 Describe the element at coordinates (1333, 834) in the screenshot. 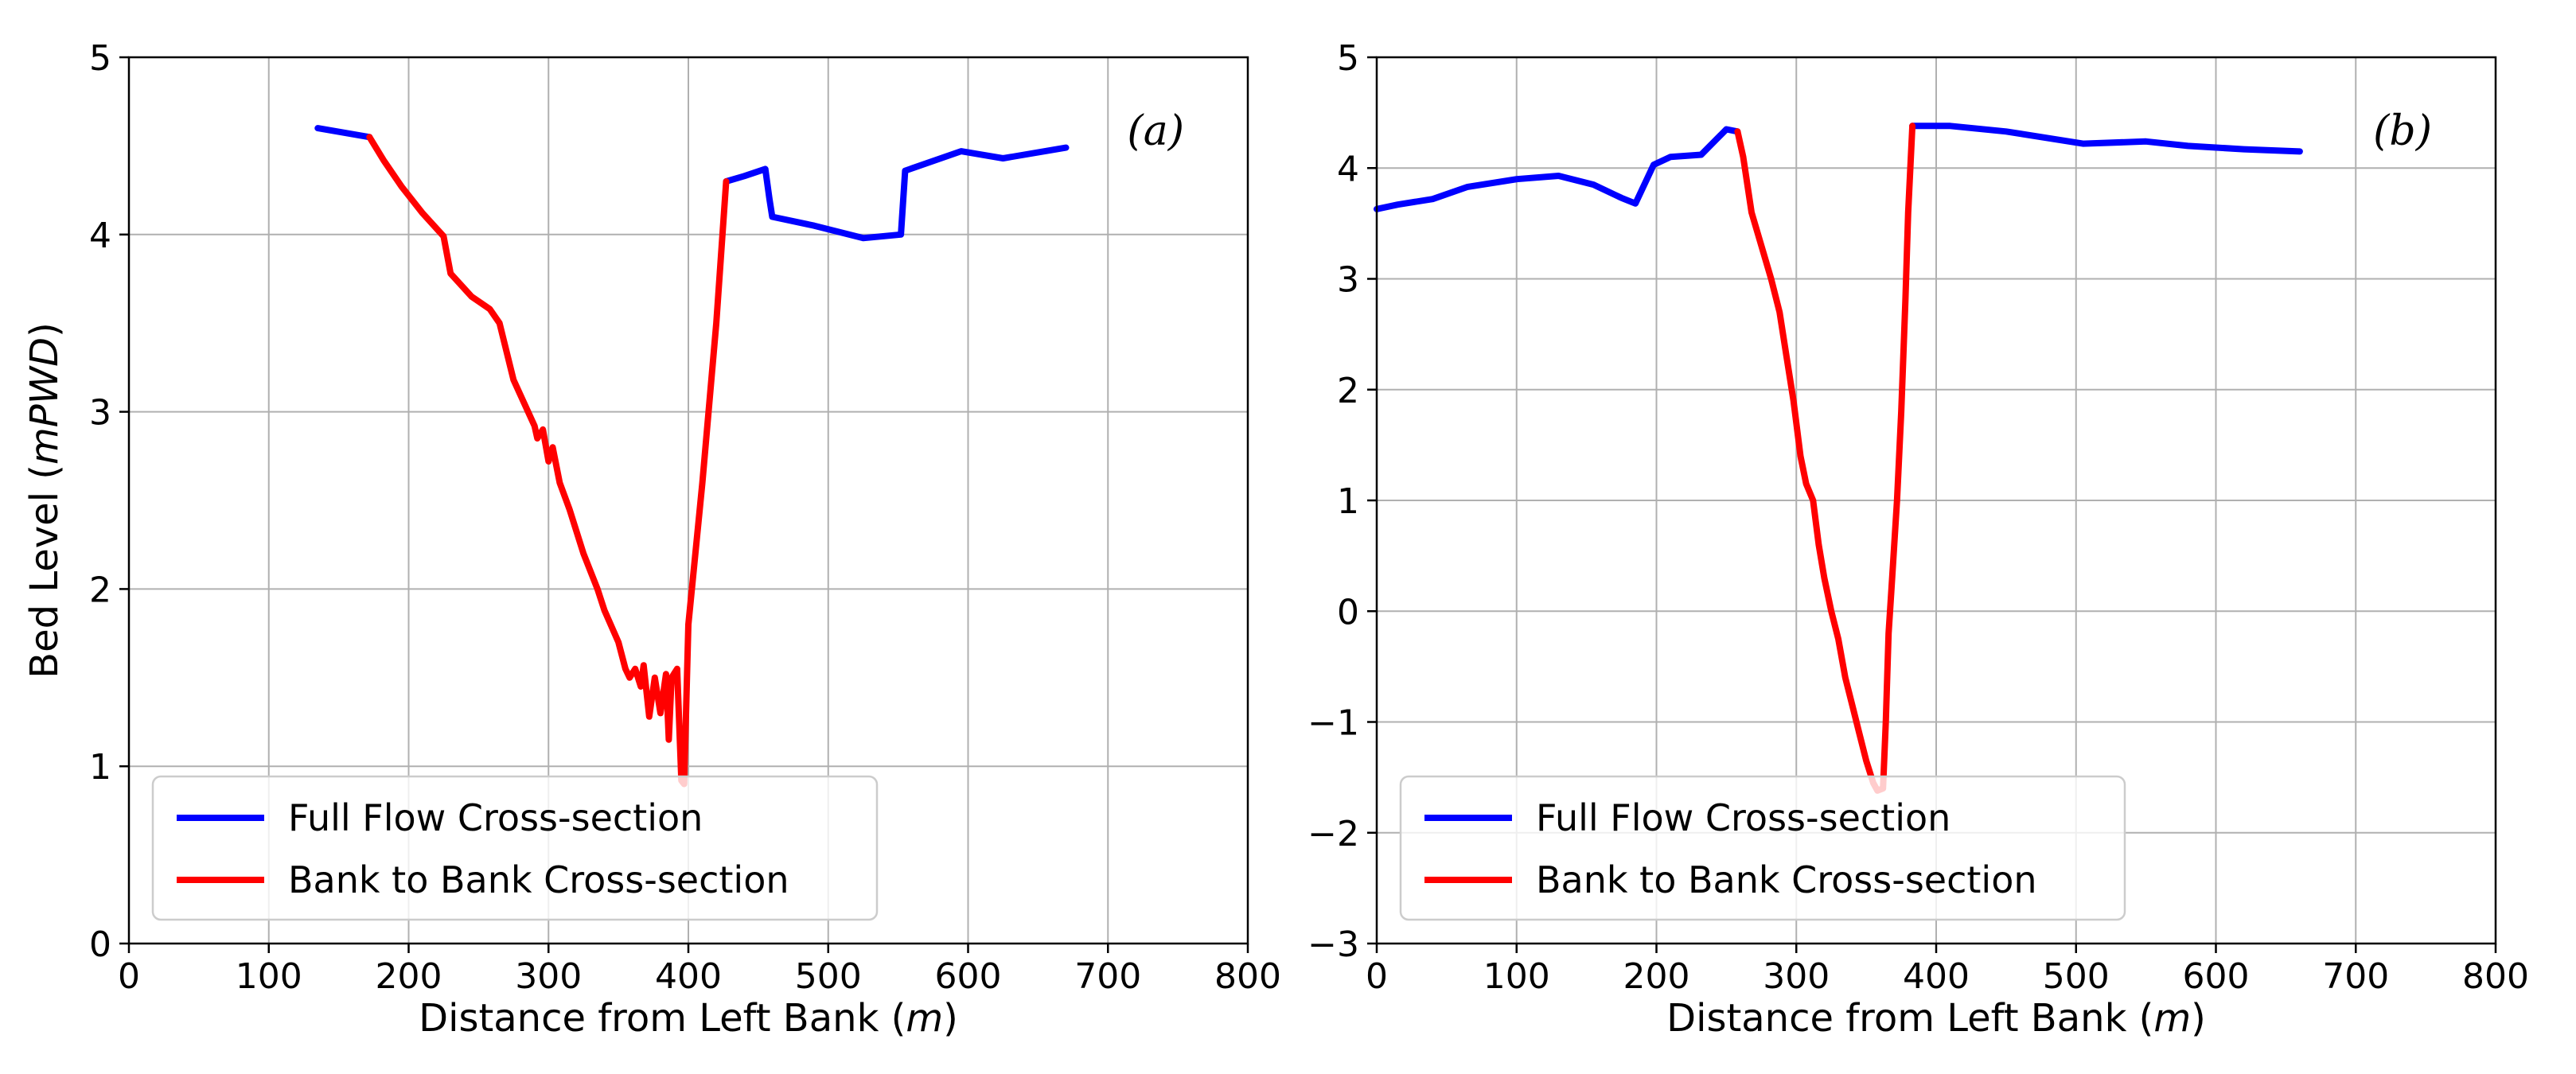

I see `y-tick-label: −2` at that location.